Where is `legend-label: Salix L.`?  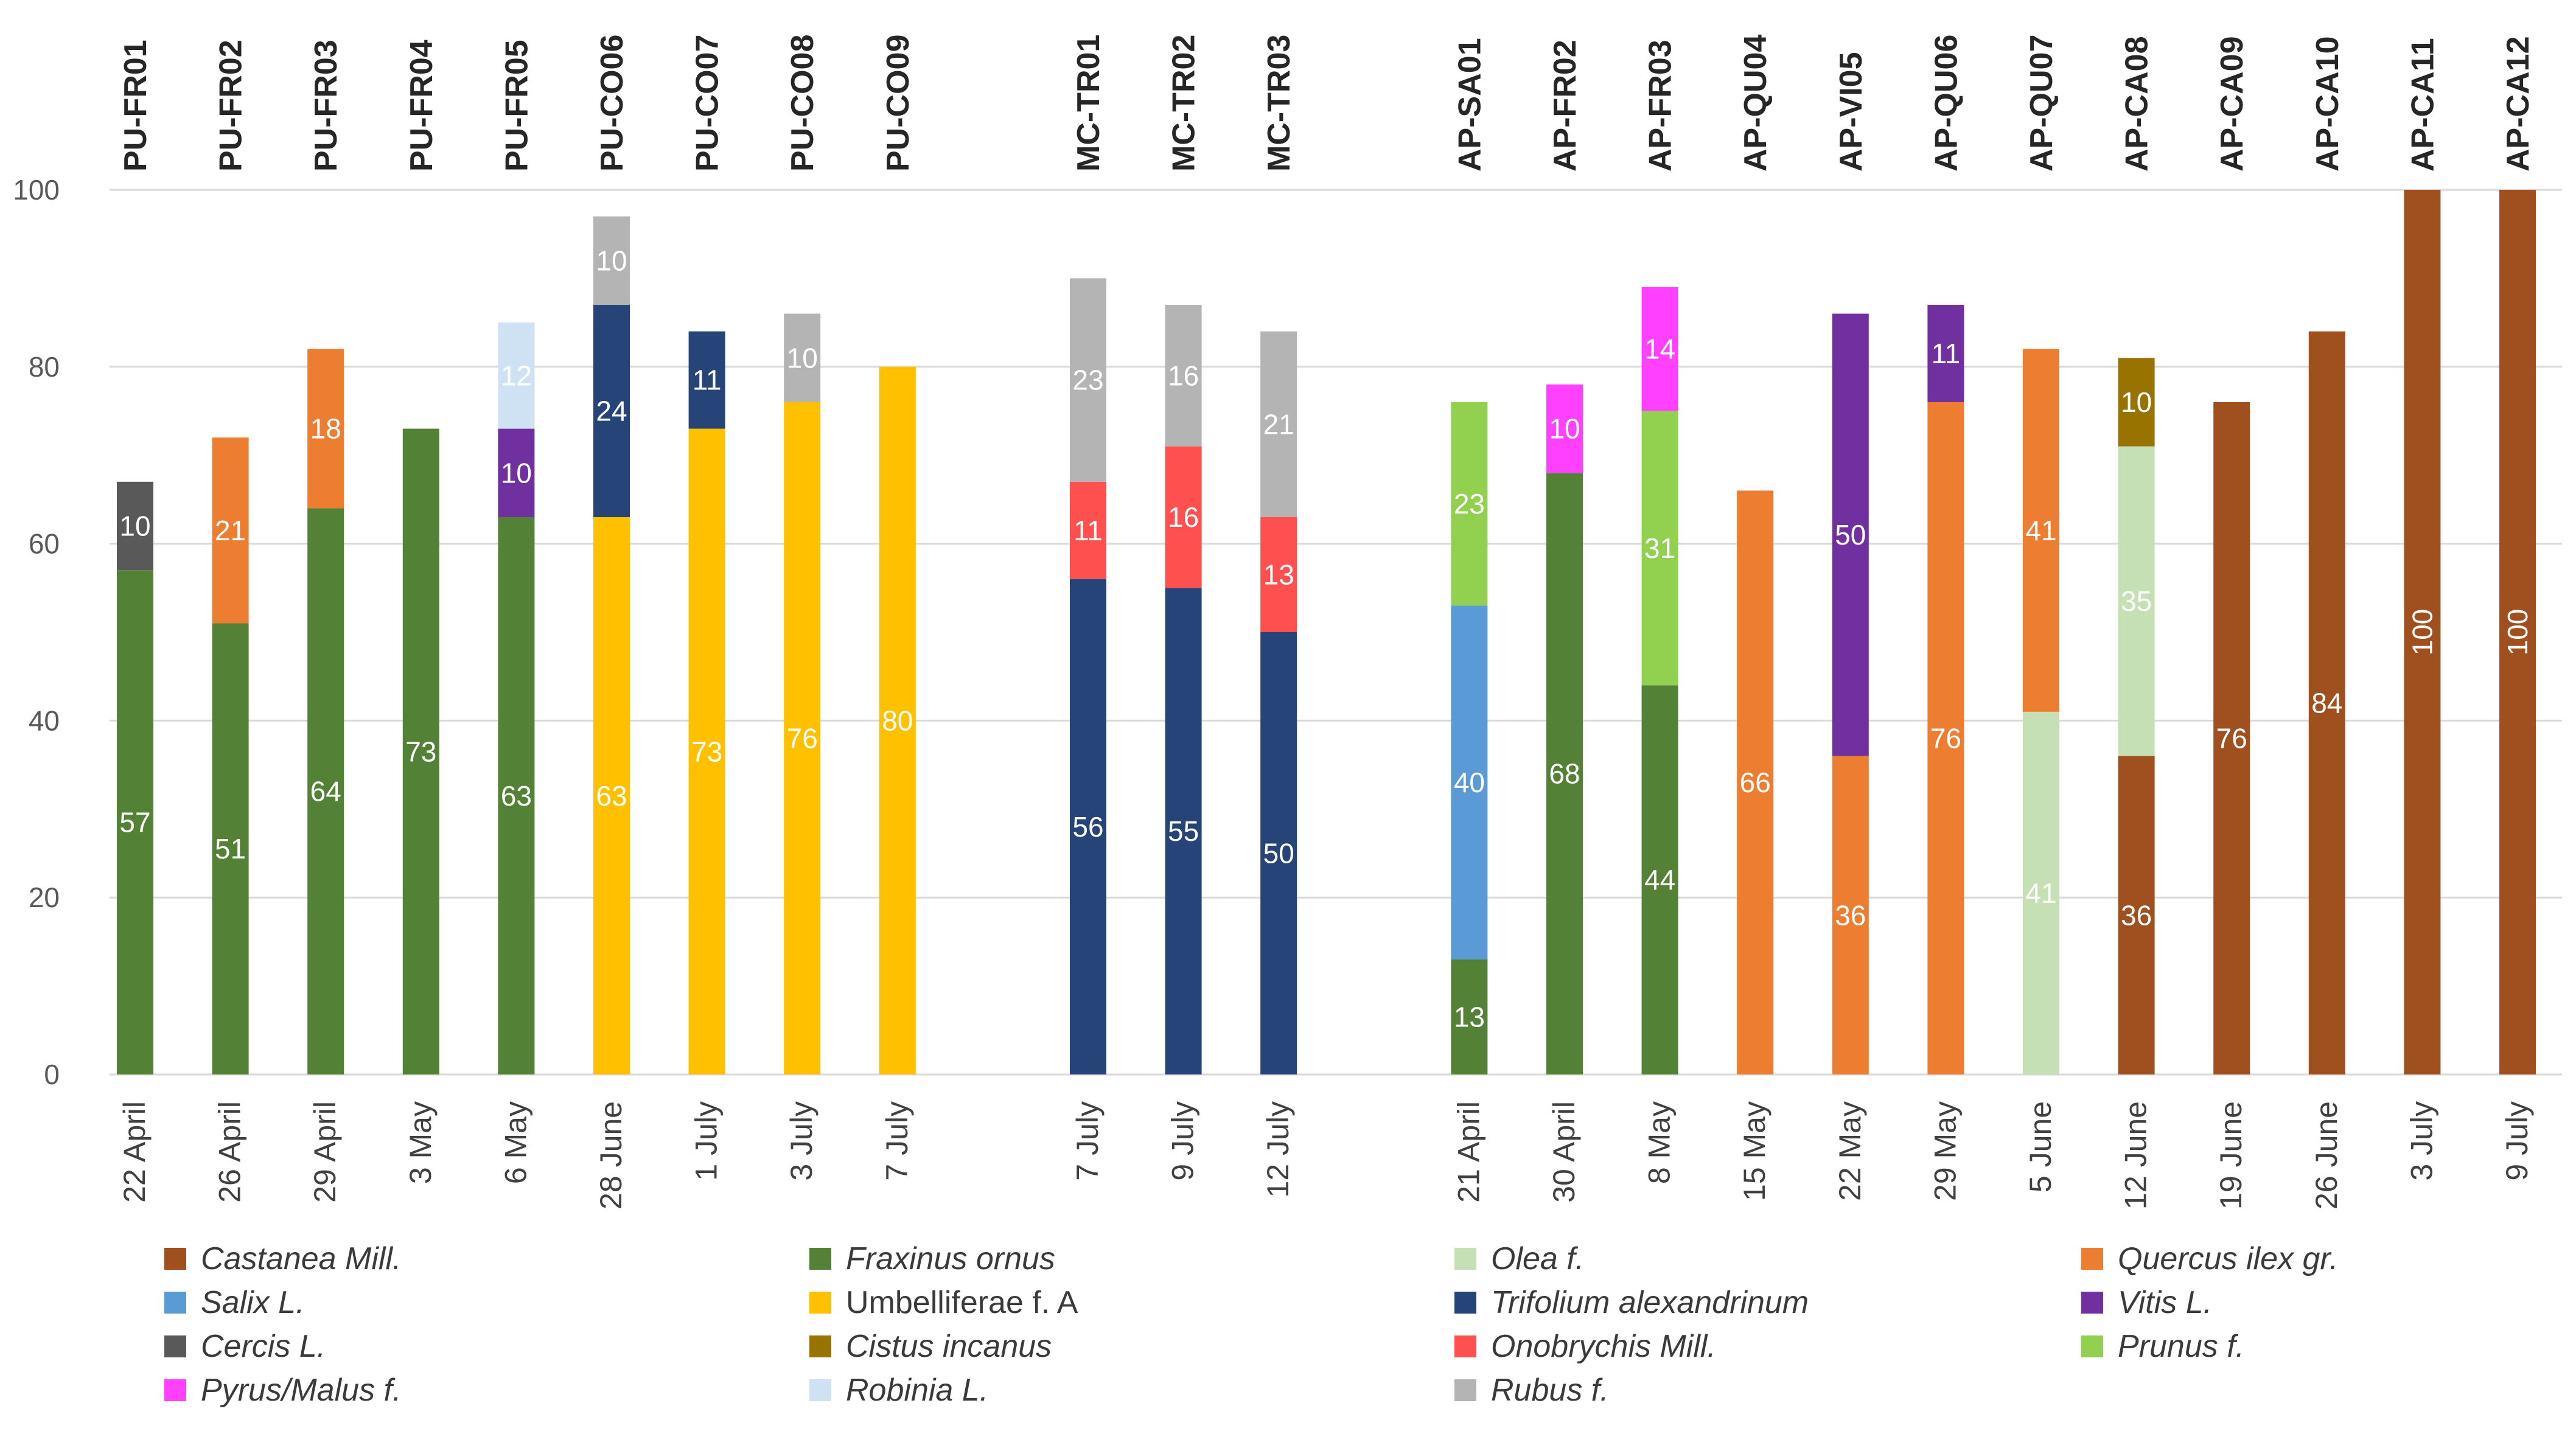
legend-label: Salix L. is located at coordinates (253, 1302).